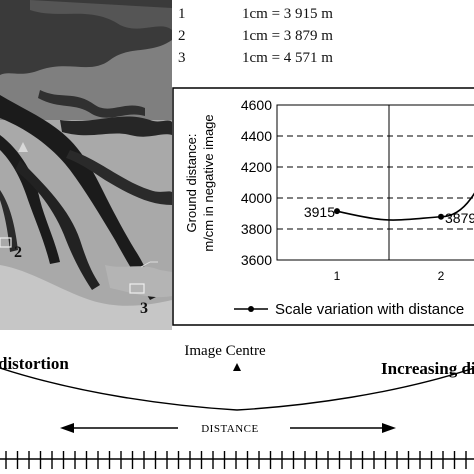 This screenshot has width=474, height=474. Describe the element at coordinates (287, 14) in the screenshot. I see `scale-row-text: 1cm = 3 915 m` at that location.